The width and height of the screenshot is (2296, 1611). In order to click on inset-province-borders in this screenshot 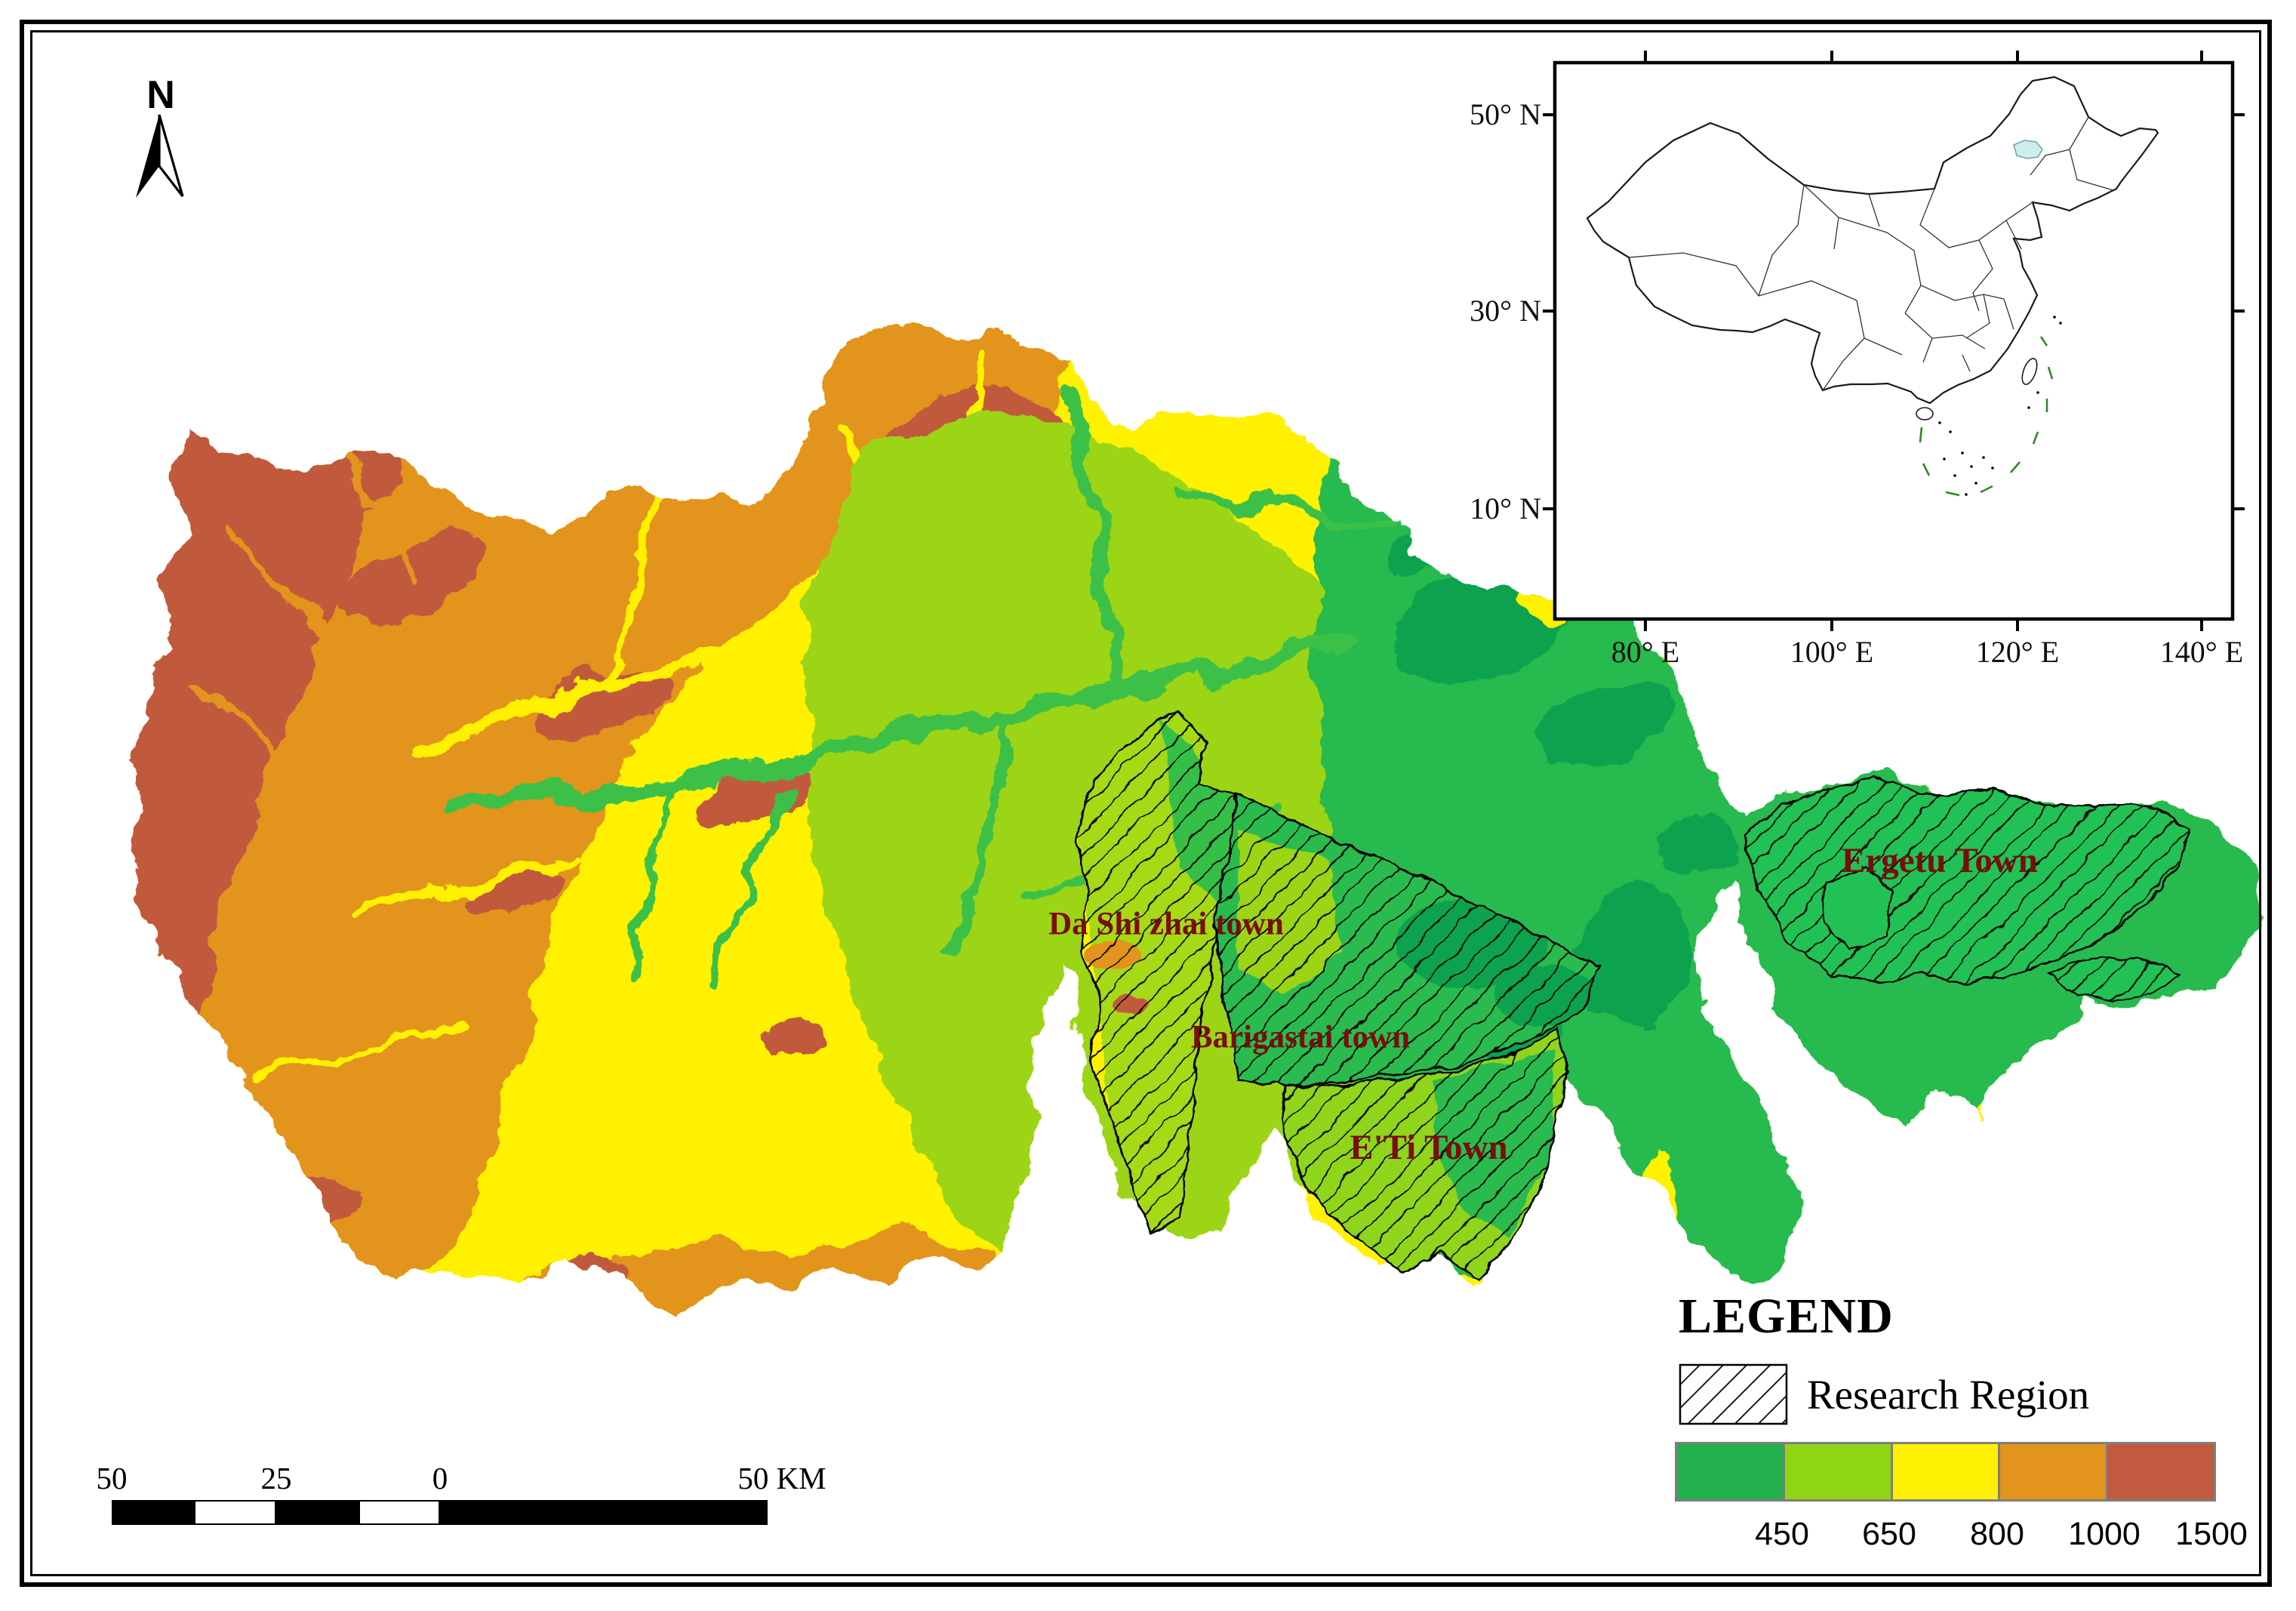, I will do `click(1871, 254)`.